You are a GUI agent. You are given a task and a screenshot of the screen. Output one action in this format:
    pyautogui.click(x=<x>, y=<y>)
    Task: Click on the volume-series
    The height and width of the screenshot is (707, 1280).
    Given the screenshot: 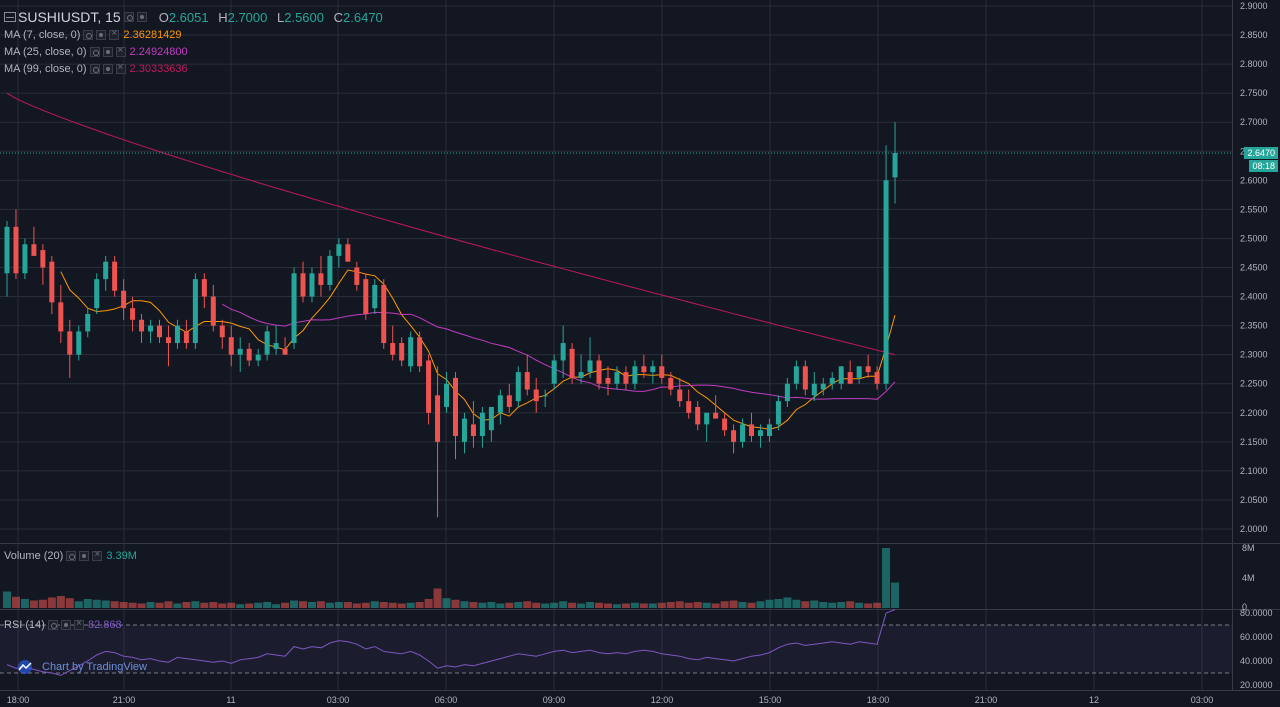 What is the action you would take?
    pyautogui.click(x=451, y=578)
    